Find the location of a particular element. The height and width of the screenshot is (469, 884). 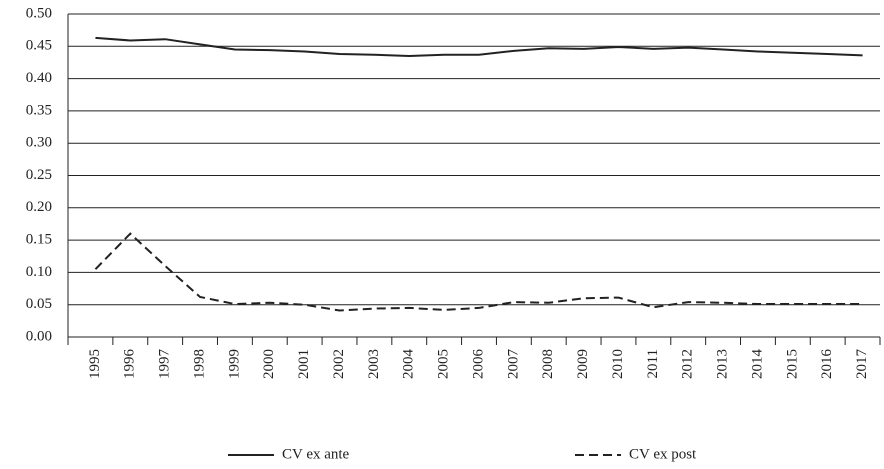

x-tick-label: 2012 is located at coordinates (688, 364).